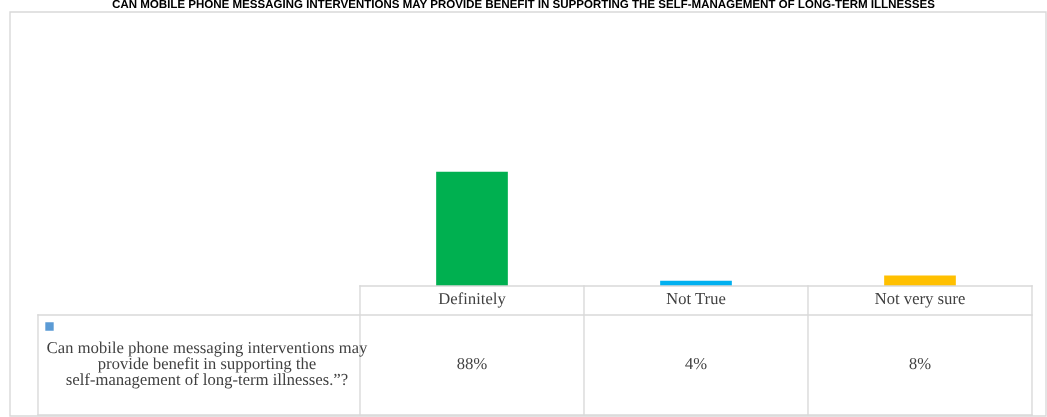  Describe the element at coordinates (696, 299) in the screenshot. I see `x-tick-label: Not True` at that location.